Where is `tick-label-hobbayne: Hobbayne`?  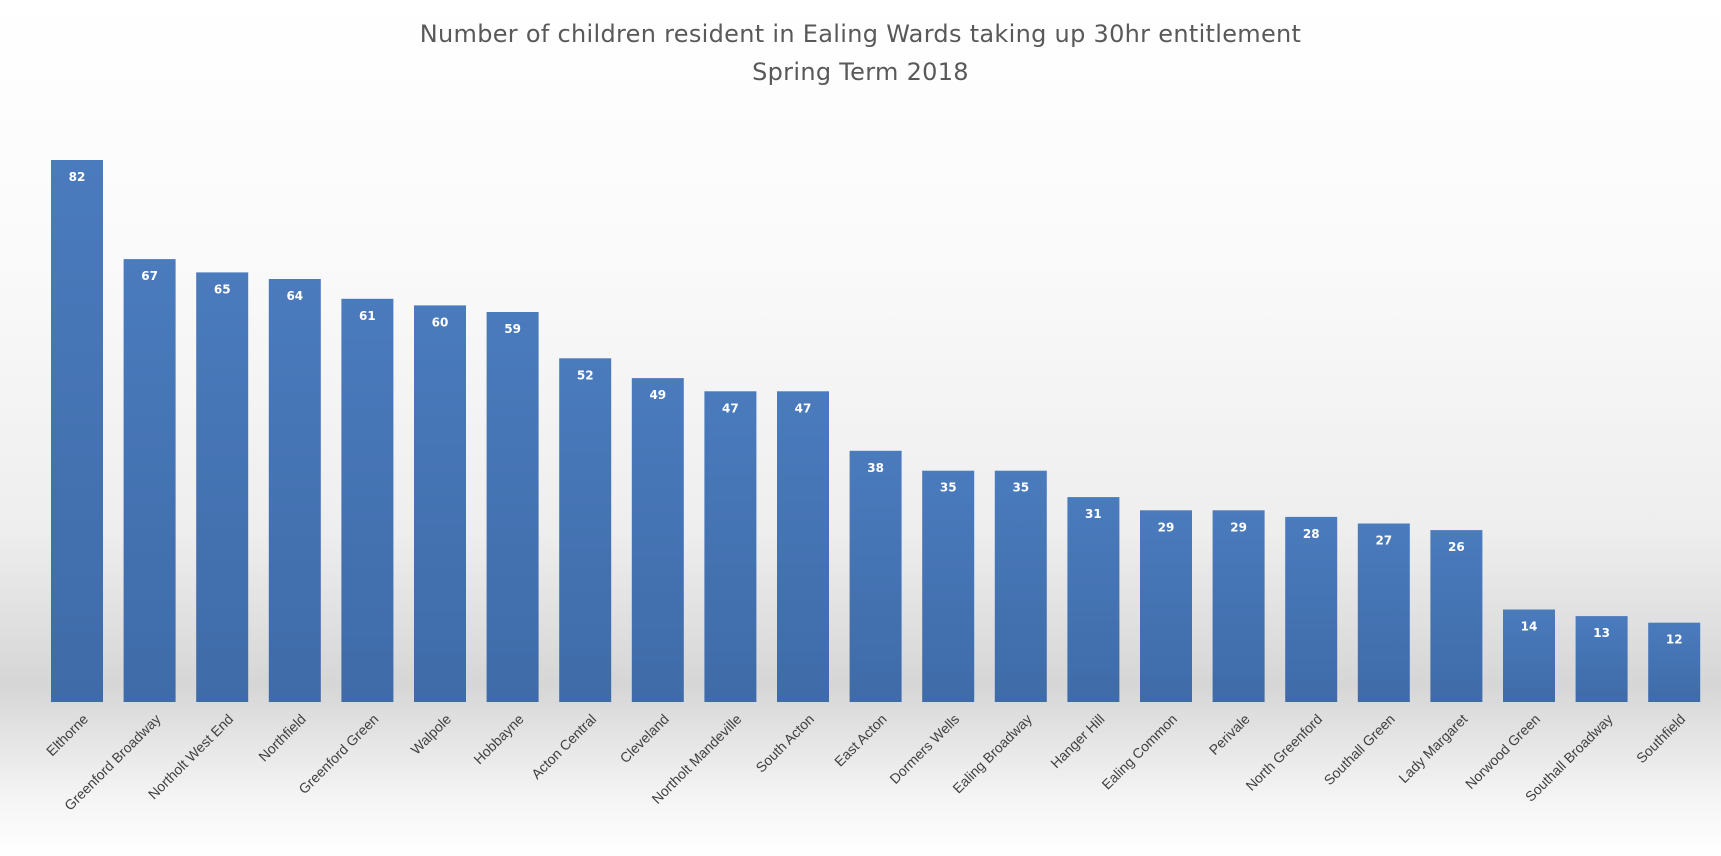 tick-label-hobbayne: Hobbayne is located at coordinates (498, 739).